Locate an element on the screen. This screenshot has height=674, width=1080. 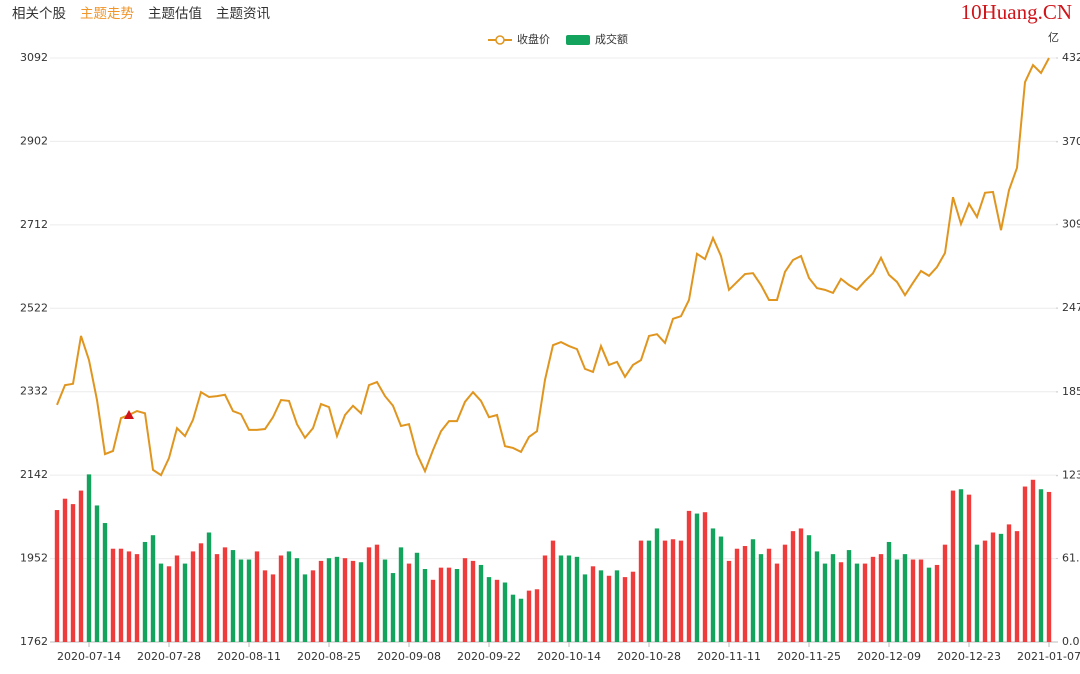
legend-label: 收盘价 is located at coordinates (533, 39).